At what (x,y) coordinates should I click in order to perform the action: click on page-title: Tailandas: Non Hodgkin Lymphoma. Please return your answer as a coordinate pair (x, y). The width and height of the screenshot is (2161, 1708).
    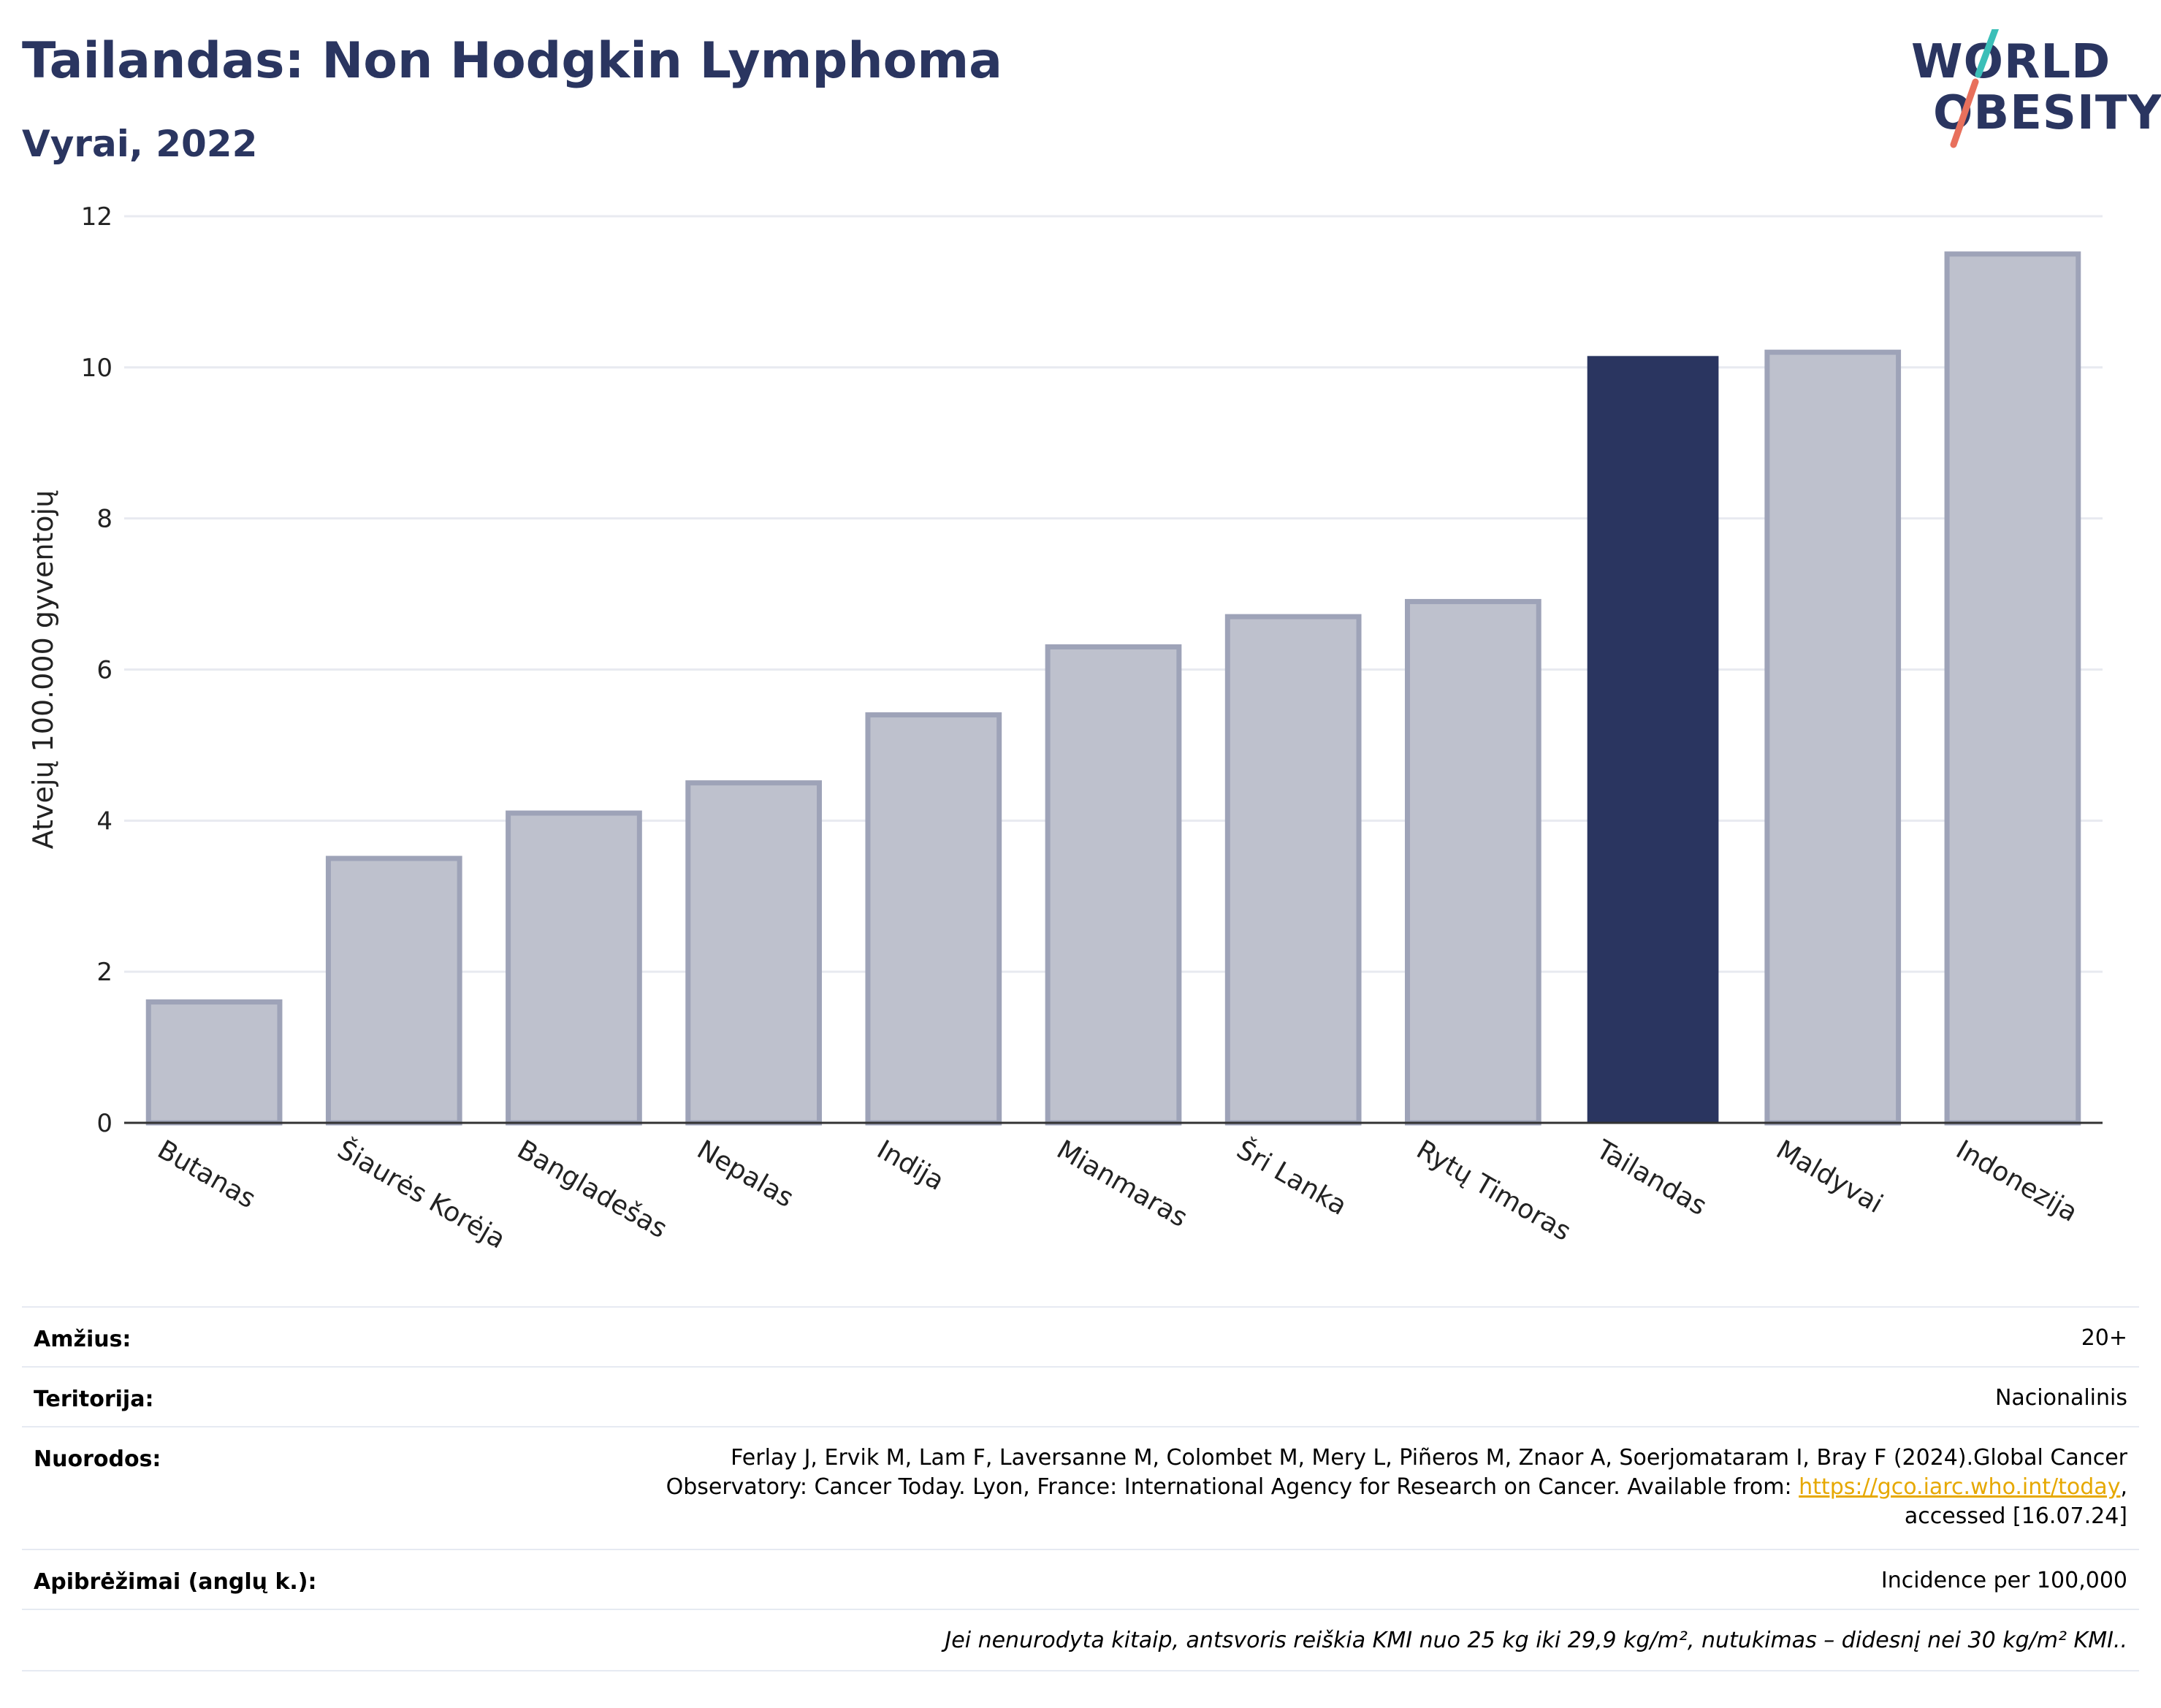
    Looking at the image, I should click on (512, 61).